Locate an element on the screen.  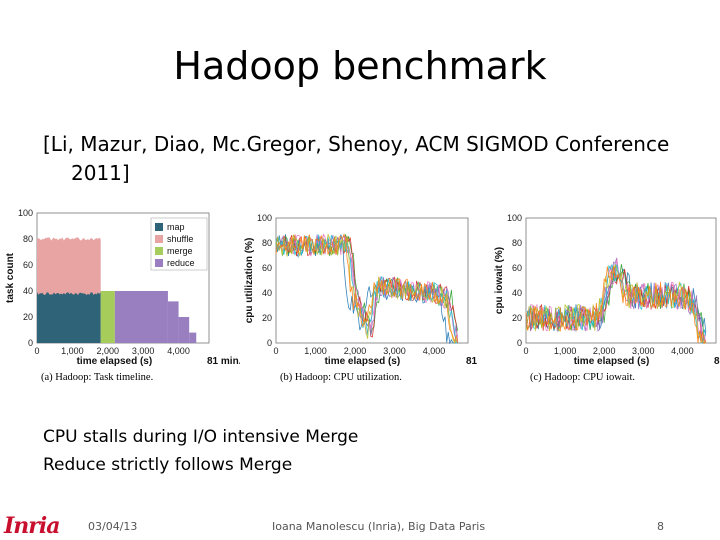
bullet-item: CPU stalls during I/O intensive Merge is located at coordinates (201, 437).